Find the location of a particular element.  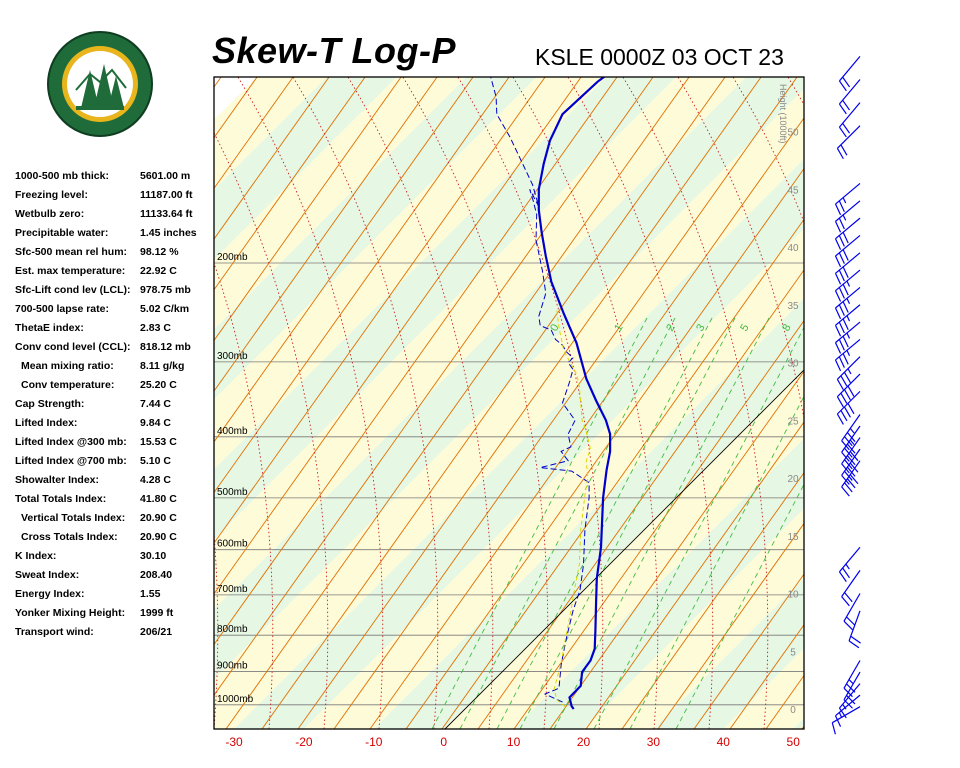

x-tick-label: 20 is located at coordinates (584, 742).